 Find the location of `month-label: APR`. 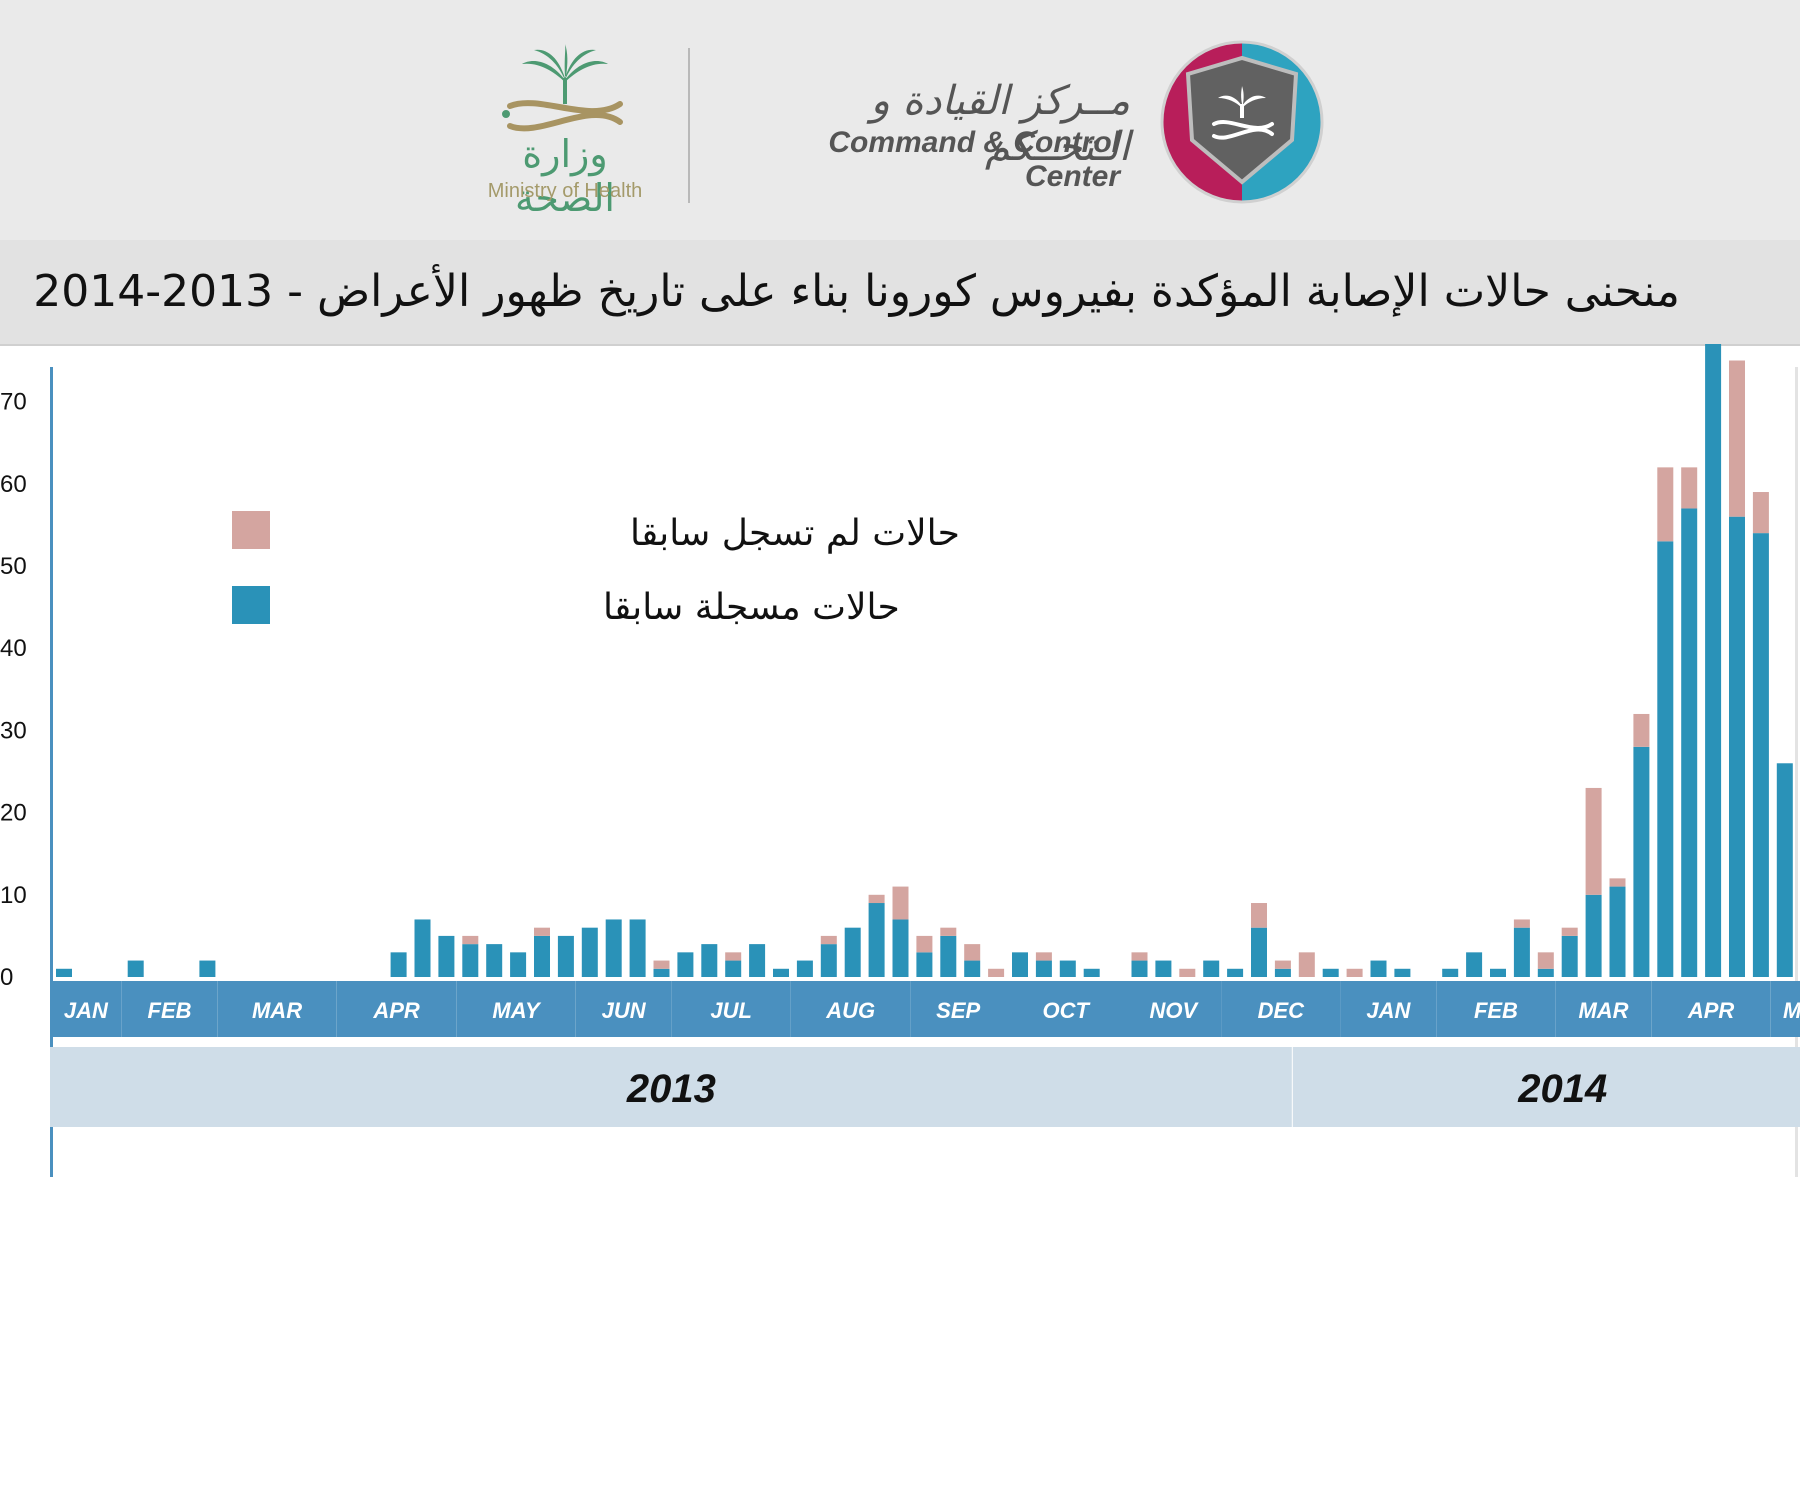

month-label: APR is located at coordinates (1711, 1010).